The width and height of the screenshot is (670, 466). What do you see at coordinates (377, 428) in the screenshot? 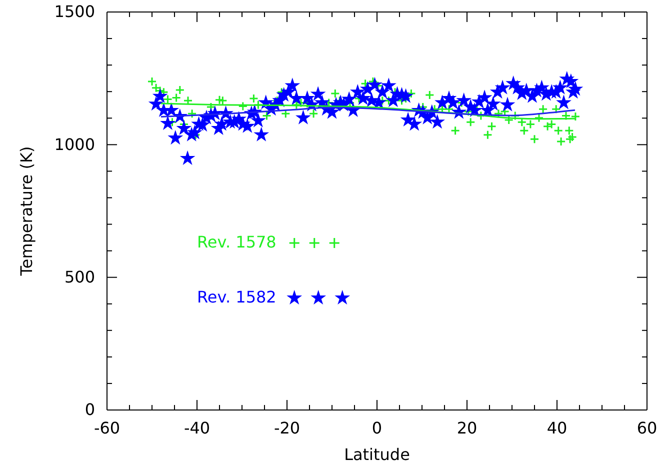
I see `x-tick-label: 0` at bounding box center [377, 428].